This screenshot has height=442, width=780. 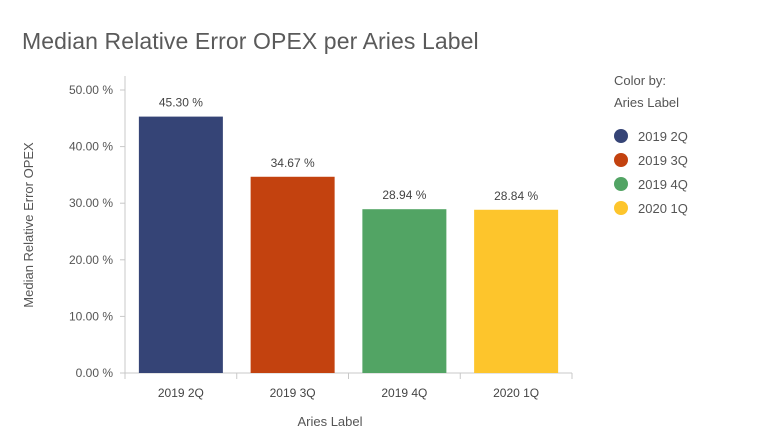 I want to click on bar-value-label: 34.67 %, so click(x=293, y=163).